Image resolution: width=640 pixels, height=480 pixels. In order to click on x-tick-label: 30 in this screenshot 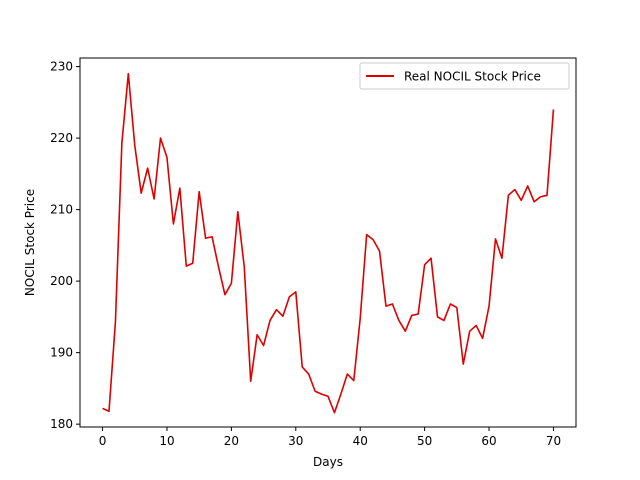, I will do `click(295, 441)`.